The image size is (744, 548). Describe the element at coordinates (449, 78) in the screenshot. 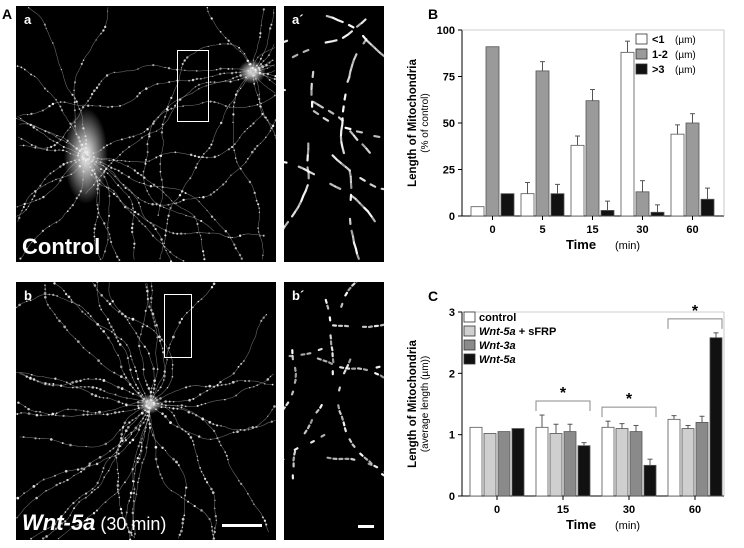

I see `y-tick-label: 75` at that location.